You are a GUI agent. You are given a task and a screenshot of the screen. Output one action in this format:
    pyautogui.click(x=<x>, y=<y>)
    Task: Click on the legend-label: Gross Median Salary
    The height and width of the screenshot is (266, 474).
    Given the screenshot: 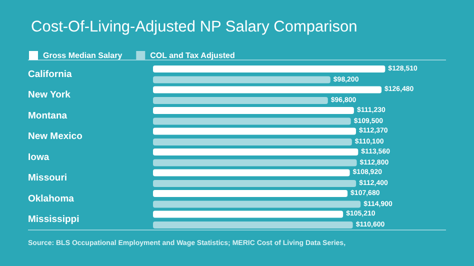 What is the action you would take?
    pyautogui.click(x=83, y=55)
    